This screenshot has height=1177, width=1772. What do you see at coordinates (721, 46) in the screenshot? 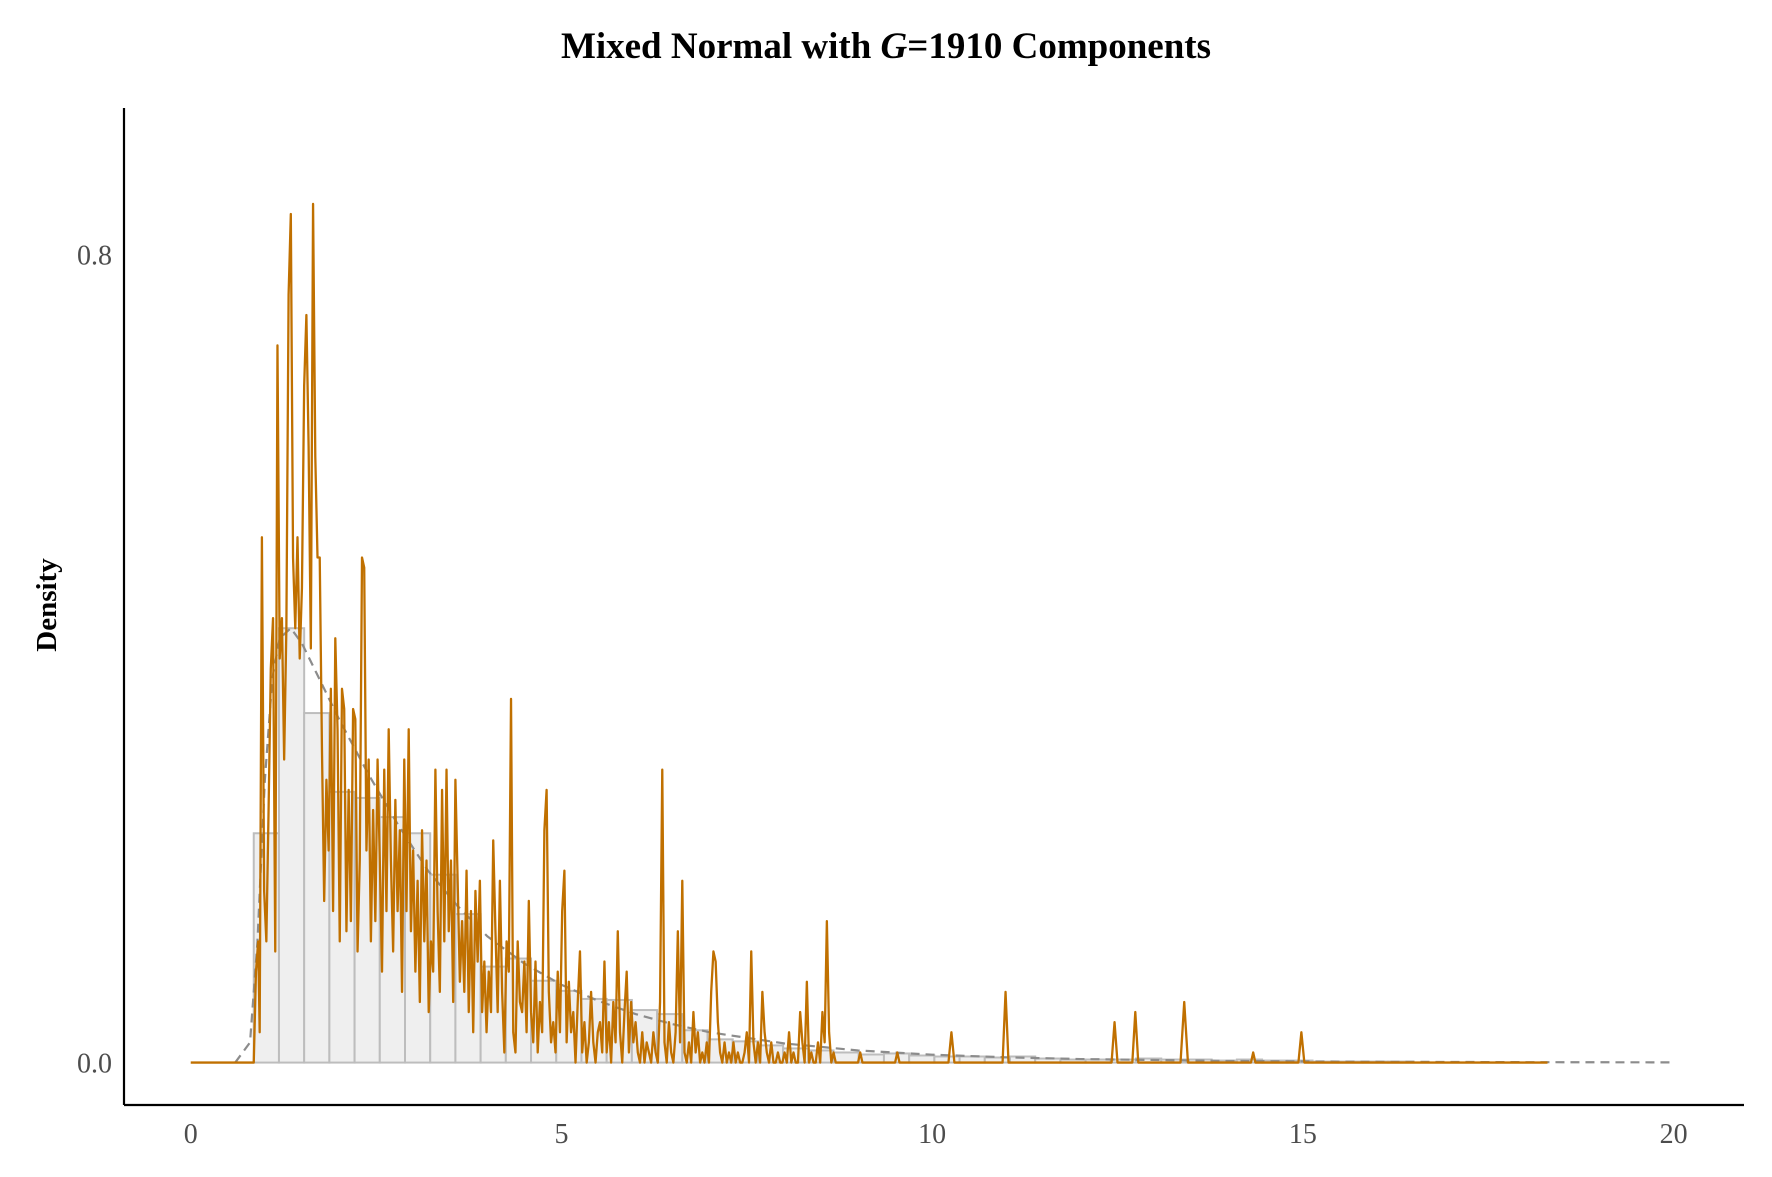
I see `title-prefix: Mixed Normal with` at bounding box center [721, 46].